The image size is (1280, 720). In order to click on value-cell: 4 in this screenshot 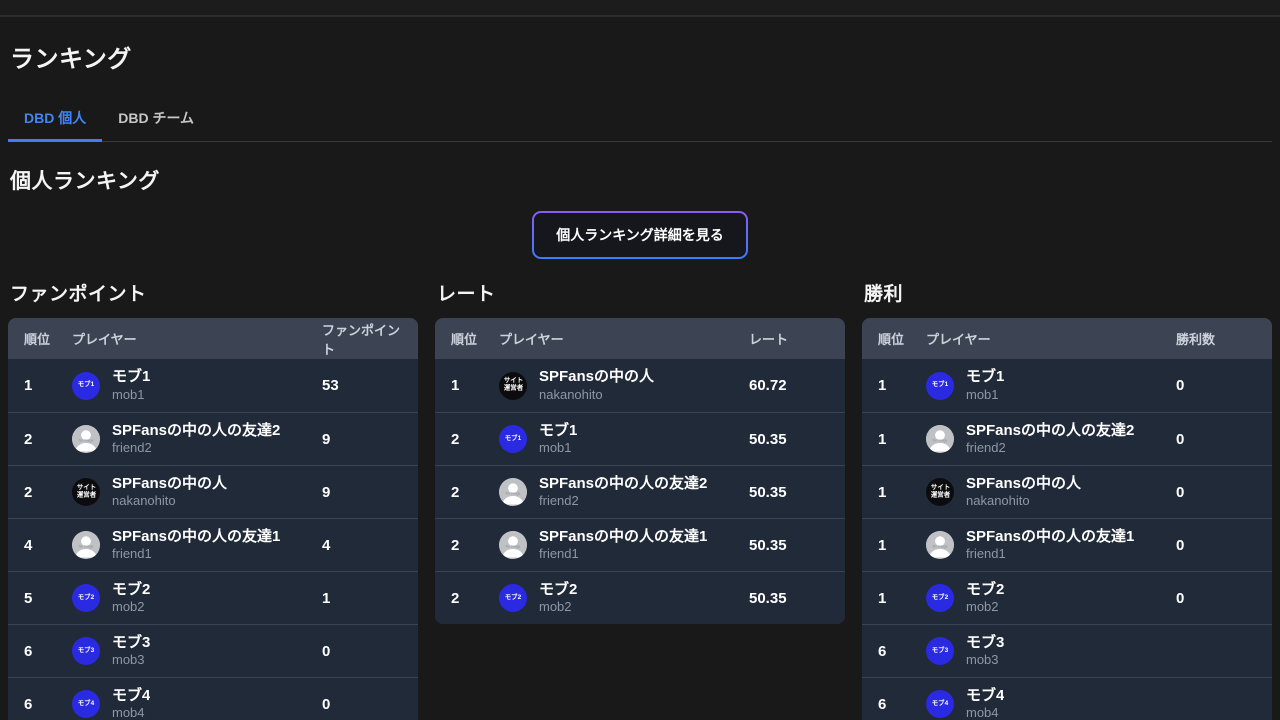, I will do `click(326, 545)`.